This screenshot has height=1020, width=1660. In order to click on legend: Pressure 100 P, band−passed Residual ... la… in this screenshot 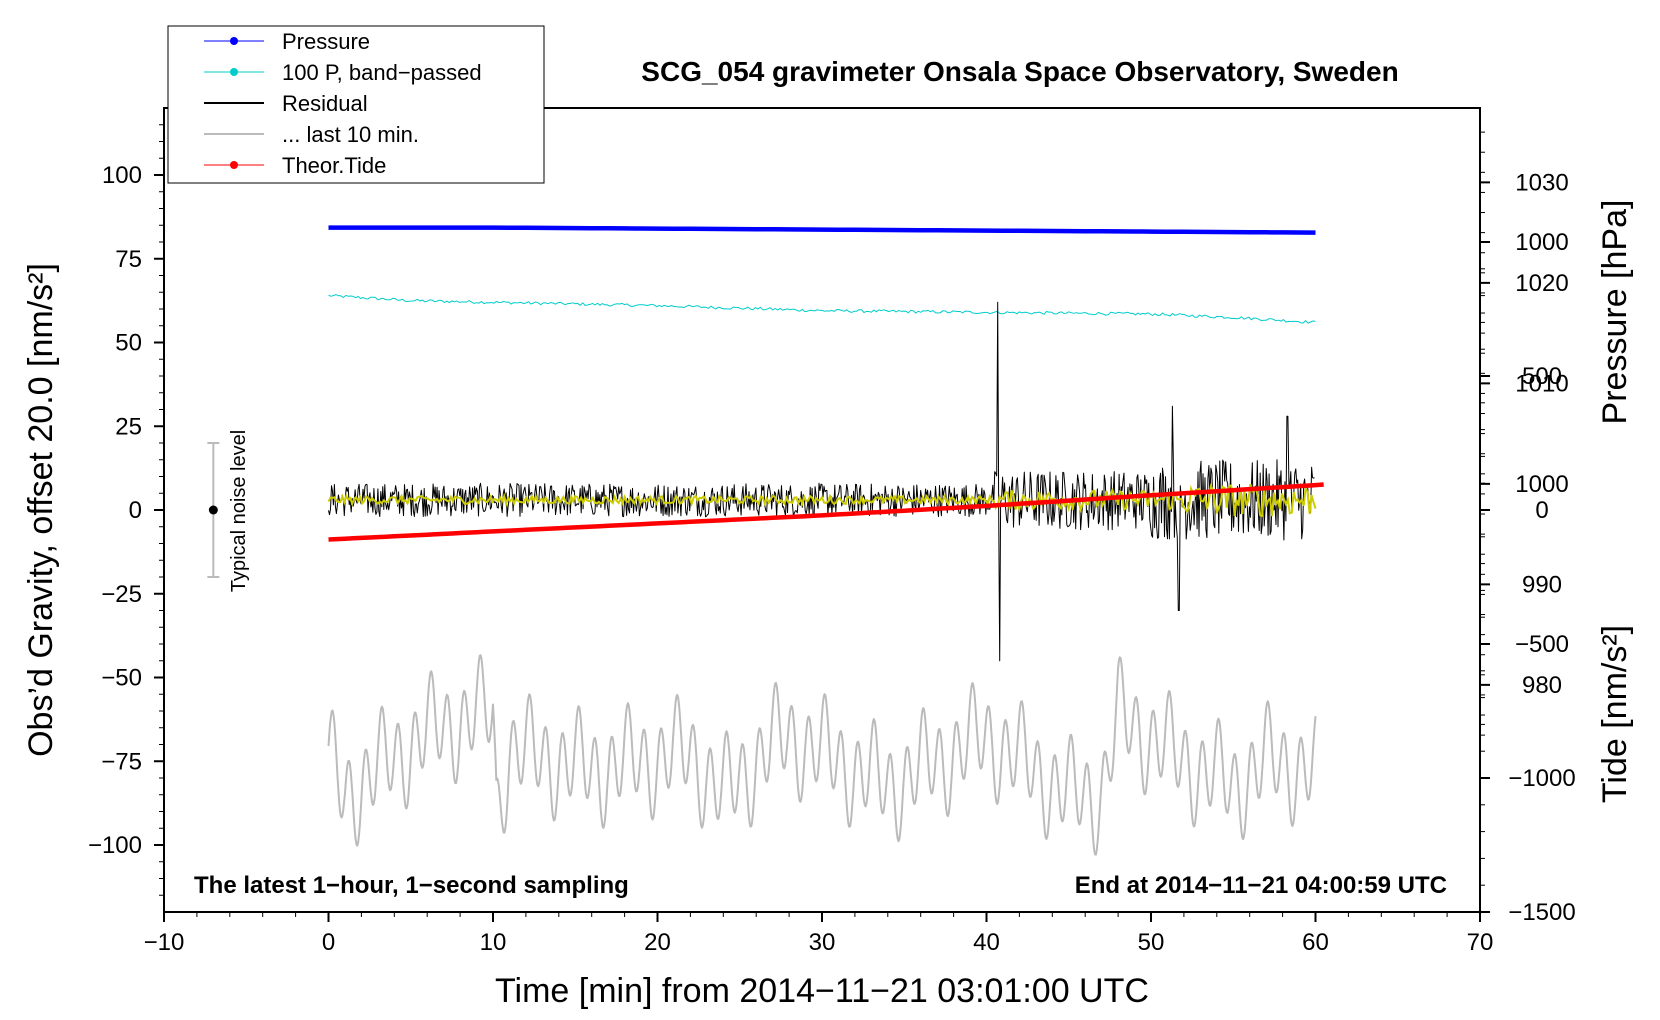, I will do `click(356, 104)`.